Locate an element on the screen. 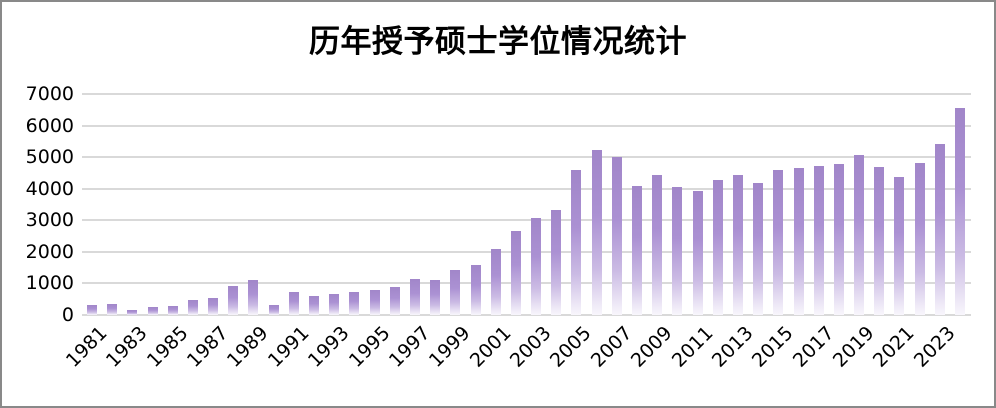  y-axis-tick-label: 2000 is located at coordinates (49, 251).